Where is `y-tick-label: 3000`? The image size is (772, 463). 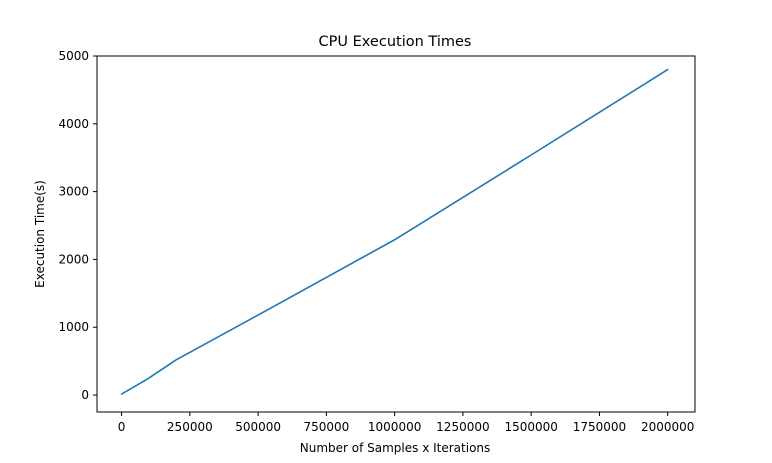 y-tick-label: 3000 is located at coordinates (73, 192).